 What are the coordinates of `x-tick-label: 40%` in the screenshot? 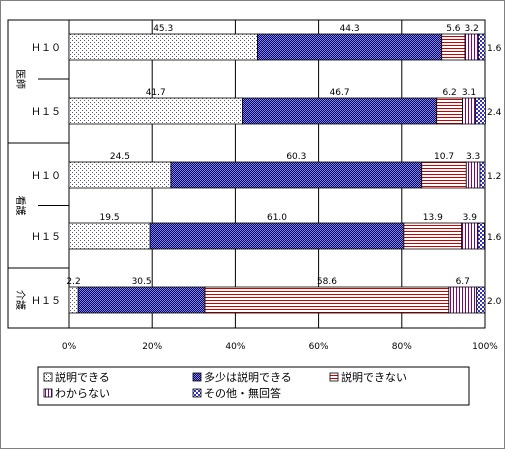 It's located at (235, 347).